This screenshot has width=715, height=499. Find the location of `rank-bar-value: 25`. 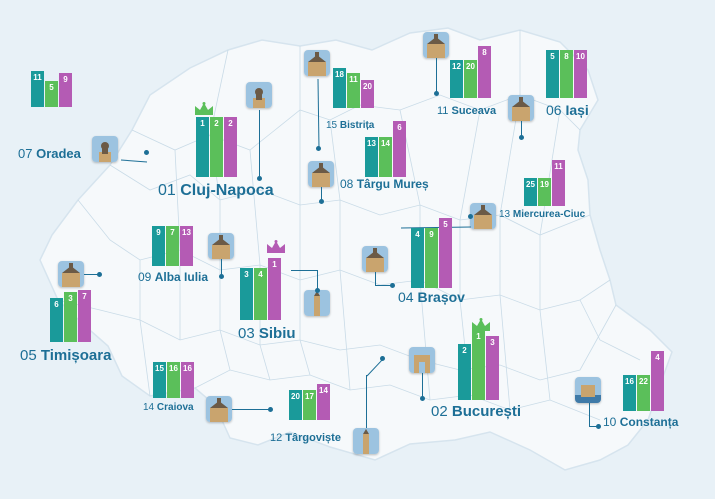

rank-bar-value: 25 is located at coordinates (530, 184).